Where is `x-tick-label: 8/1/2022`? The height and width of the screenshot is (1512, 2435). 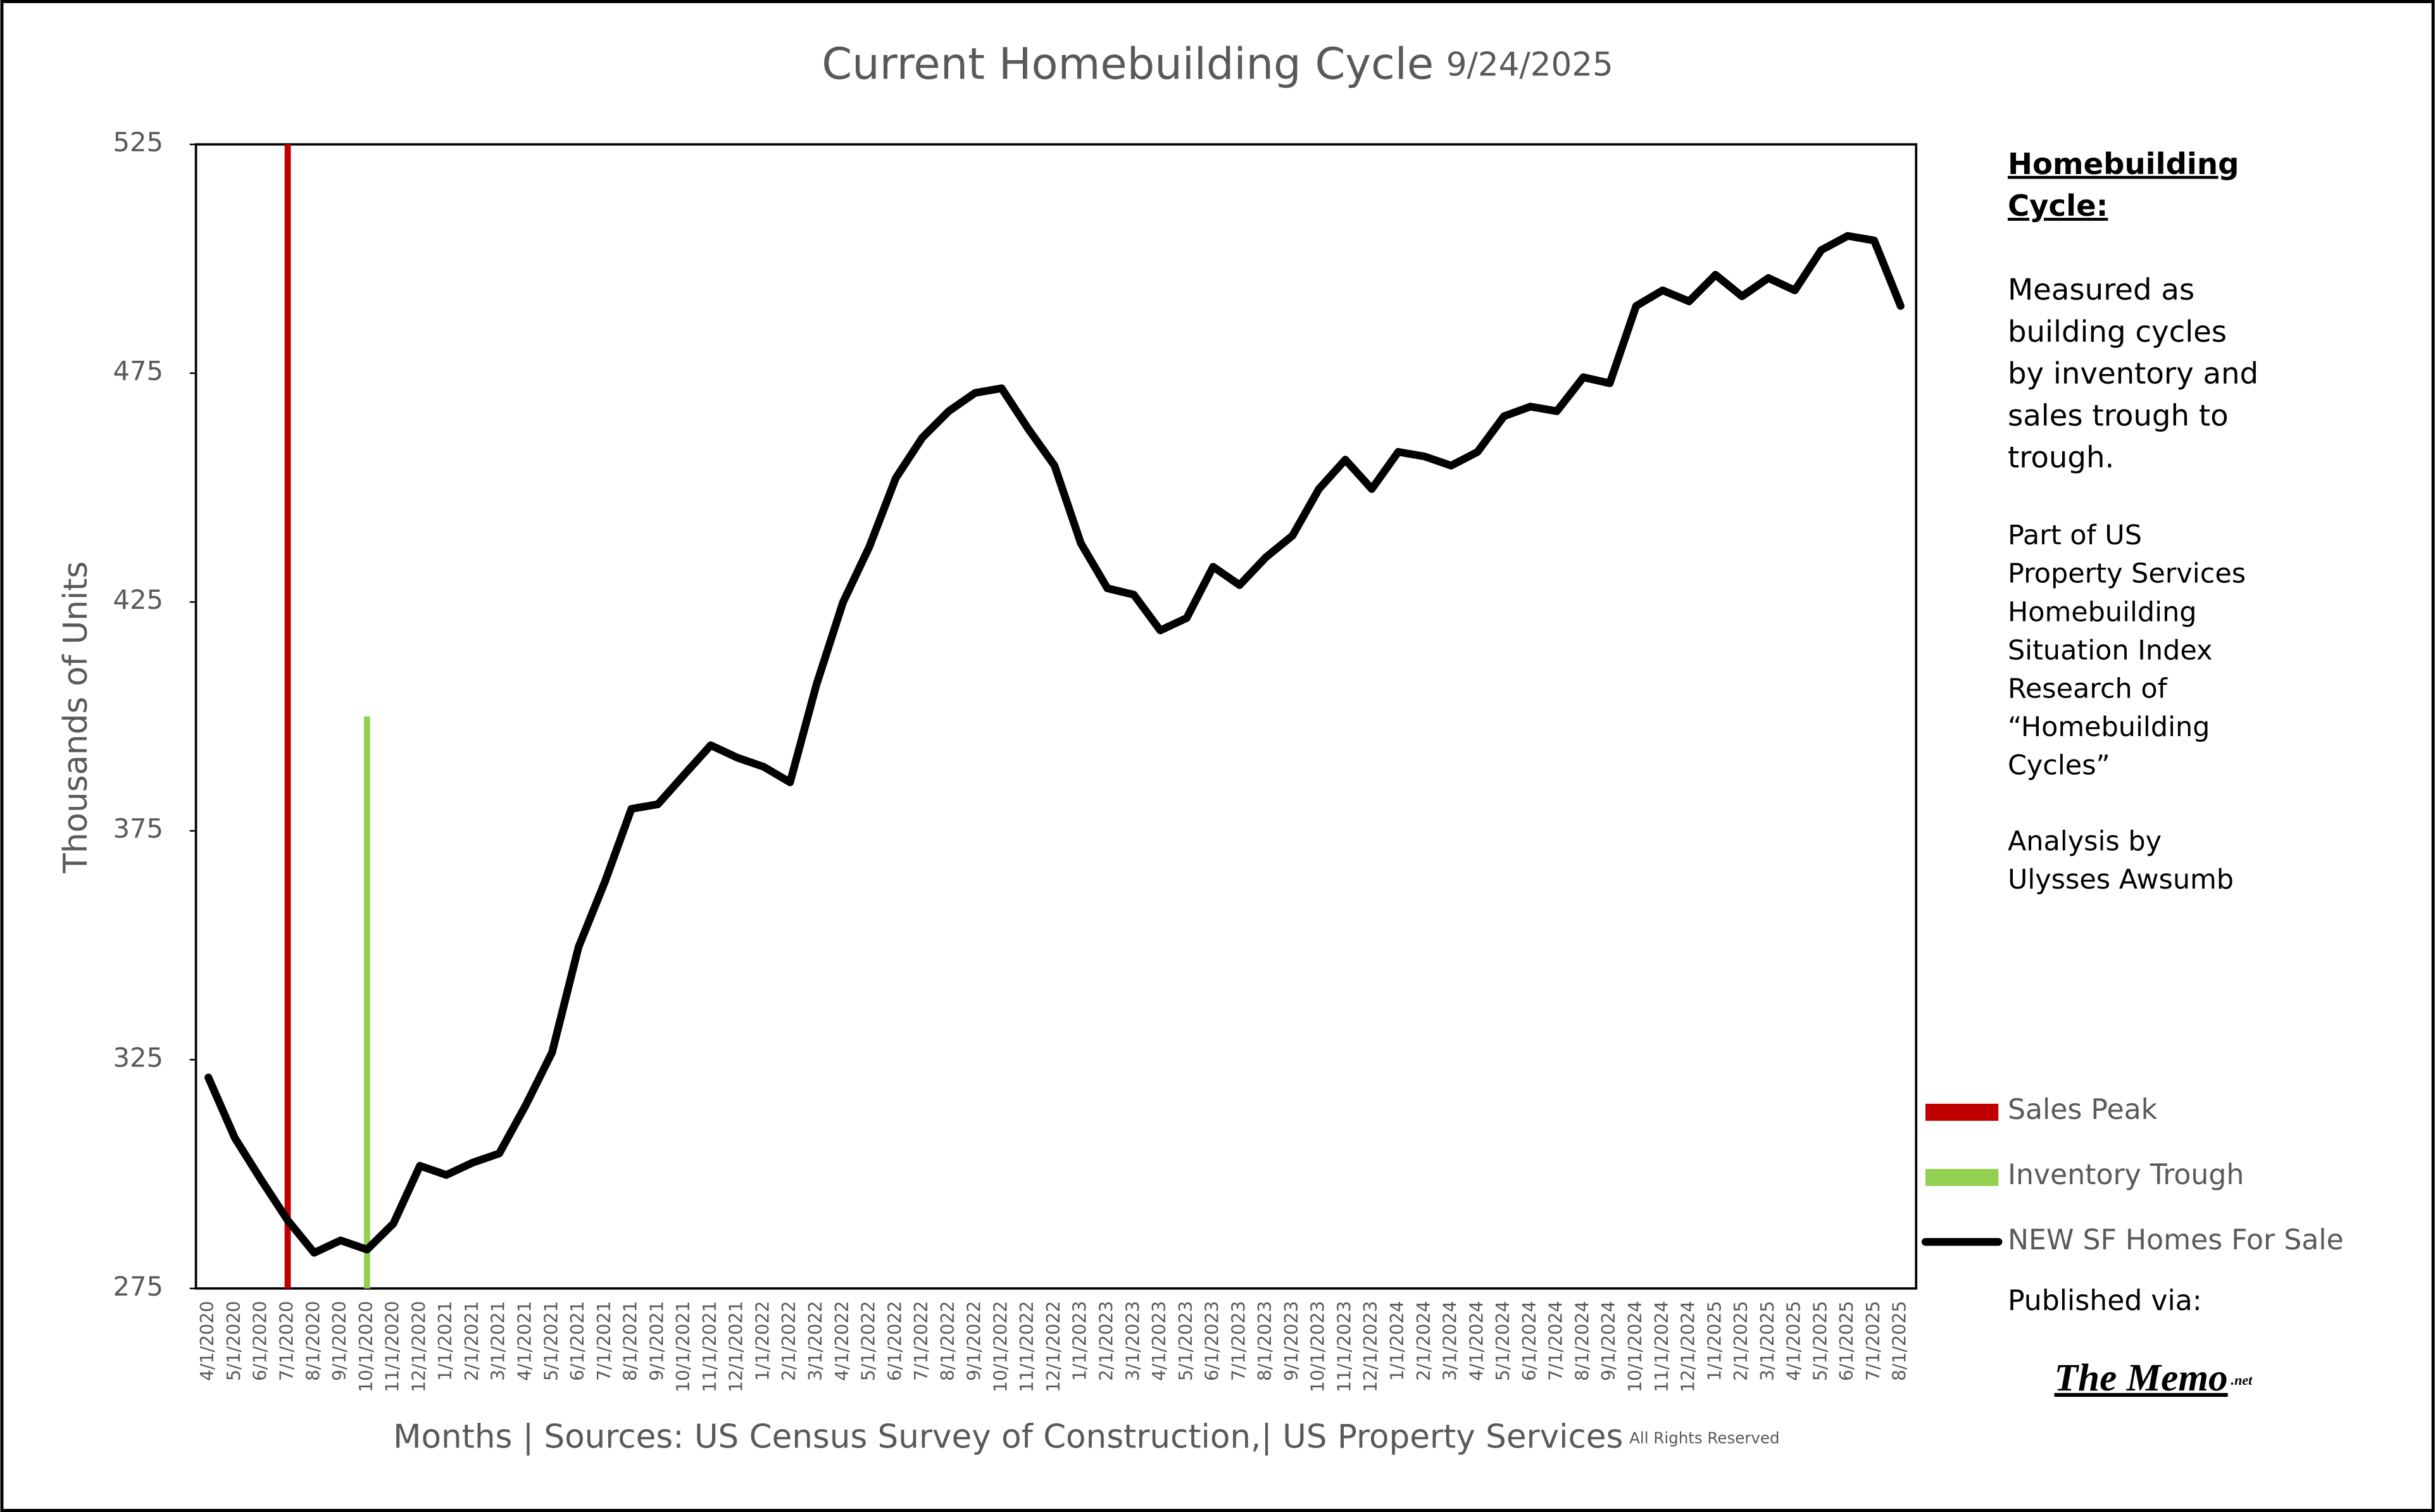
x-tick-label: 8/1/2022 is located at coordinates (947, 1341).